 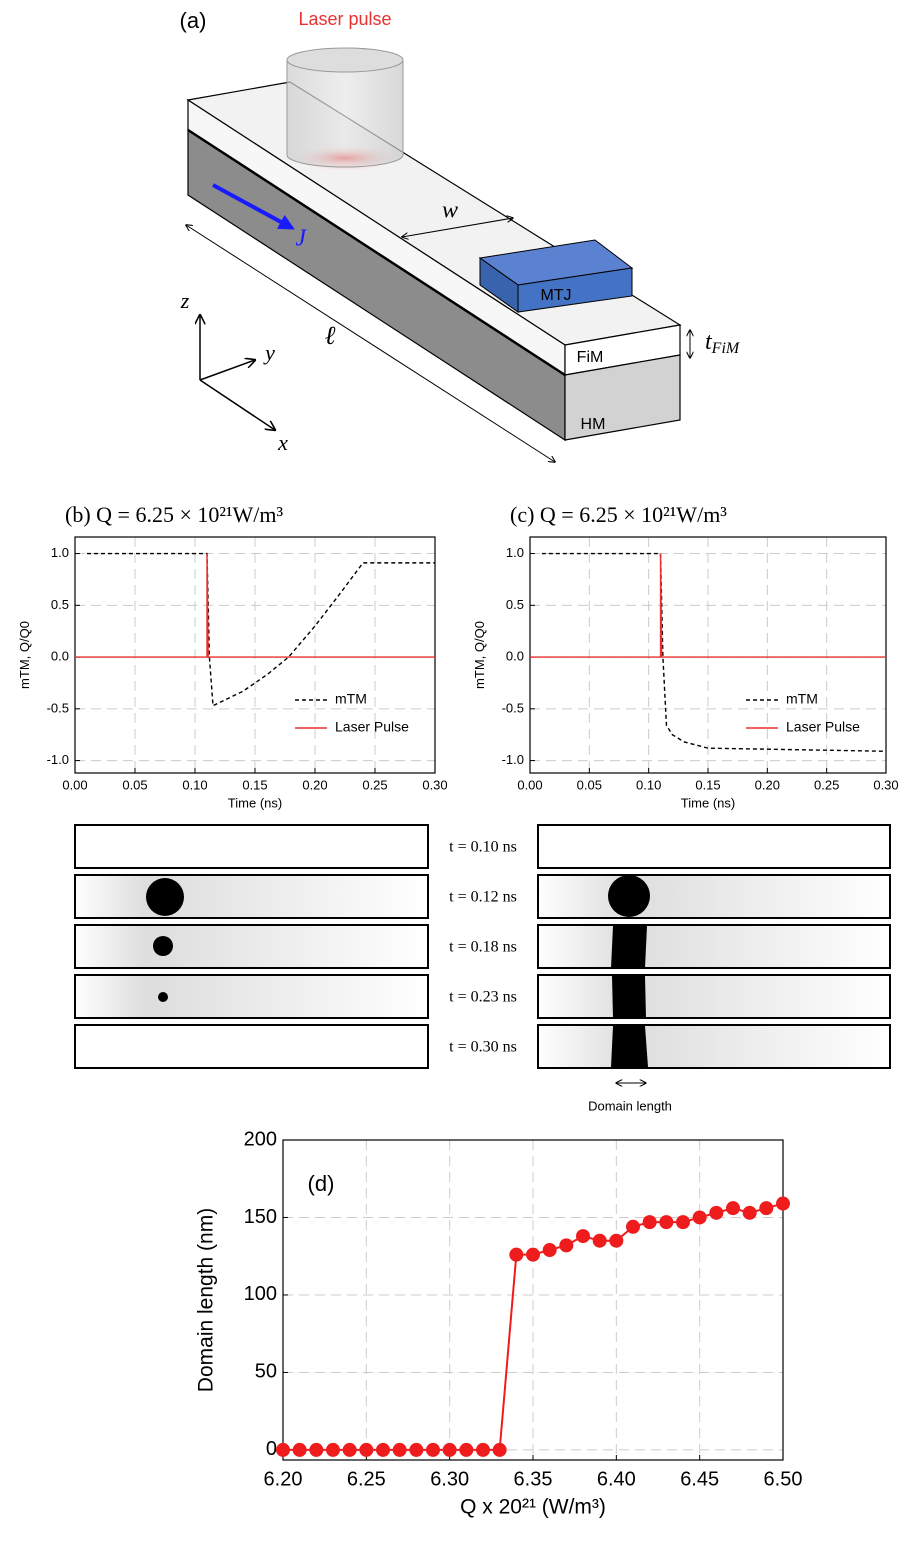 I want to click on time-label: t = 0.10 ns, so click(x=483, y=847).